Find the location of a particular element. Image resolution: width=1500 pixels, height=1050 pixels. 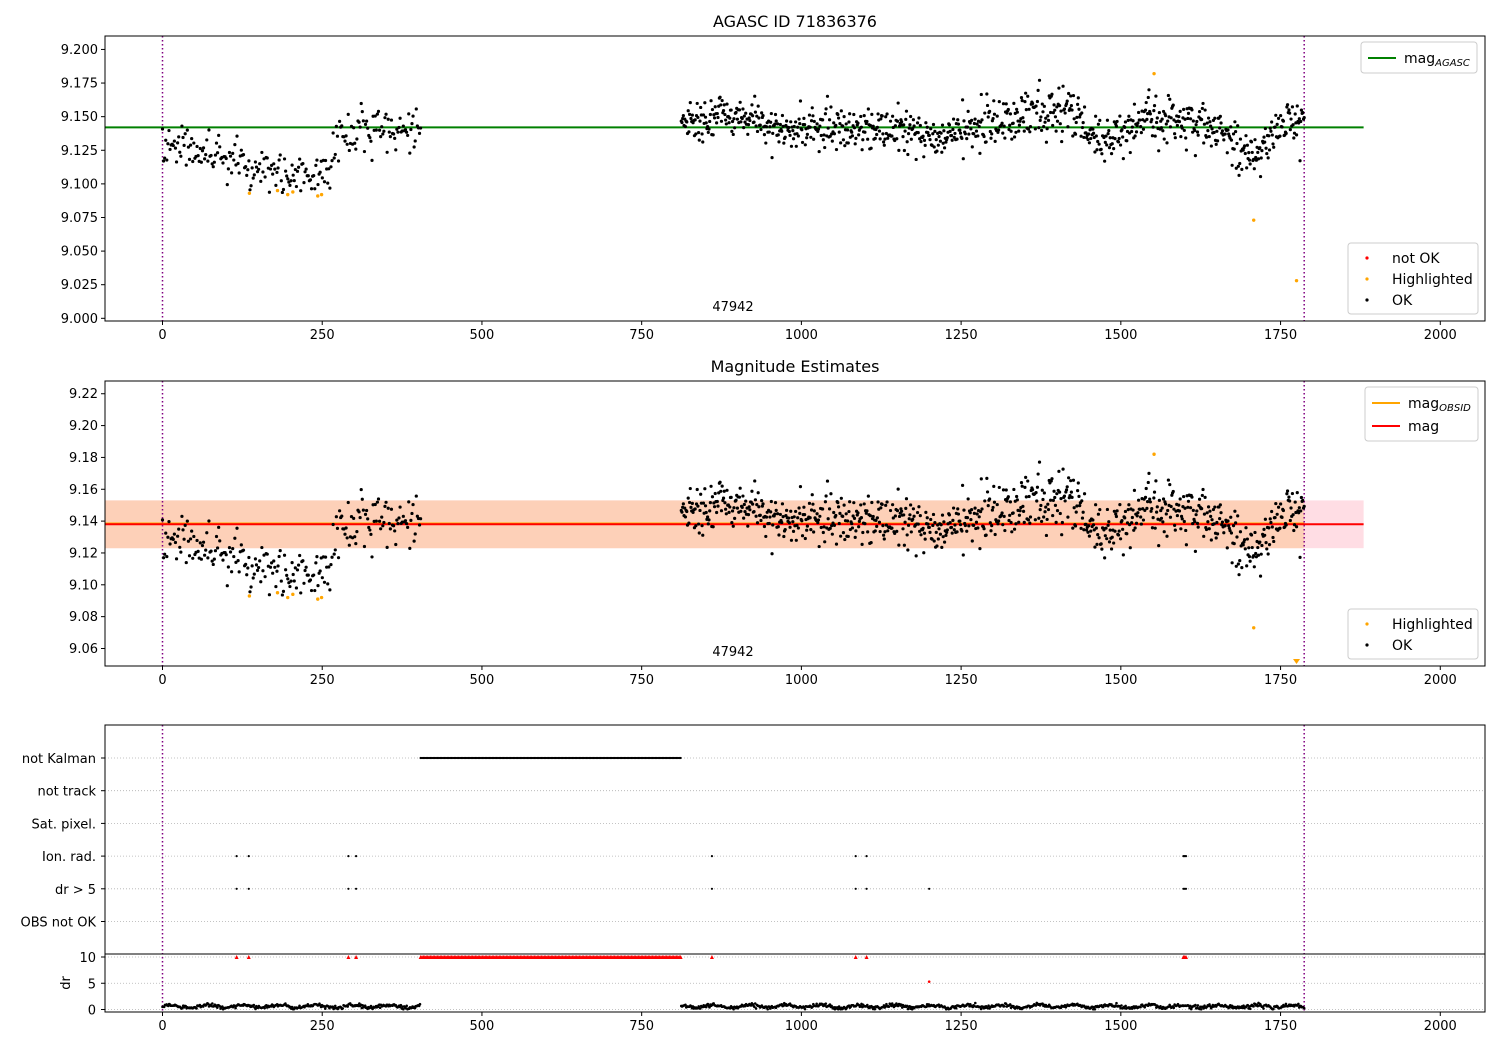

y-tick-label: 9.100 is located at coordinates (79, 184).